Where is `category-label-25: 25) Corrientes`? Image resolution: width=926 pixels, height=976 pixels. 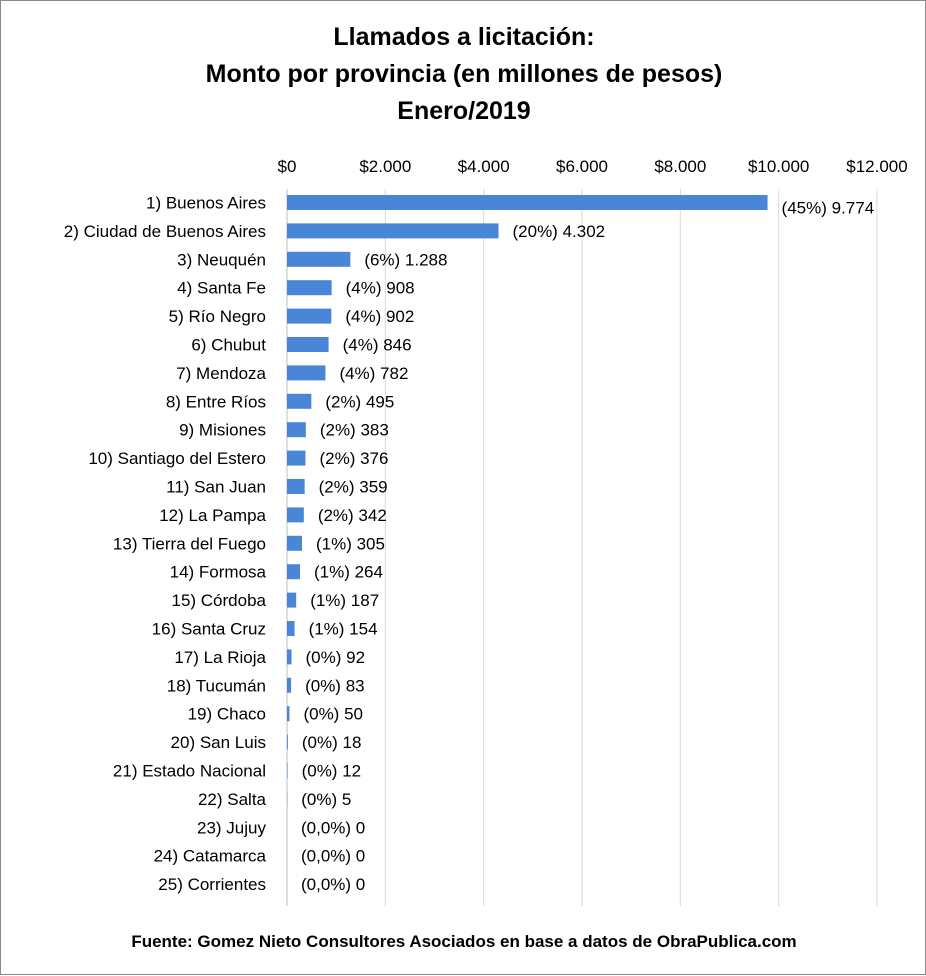 category-label-25: 25) Corrientes is located at coordinates (212, 884).